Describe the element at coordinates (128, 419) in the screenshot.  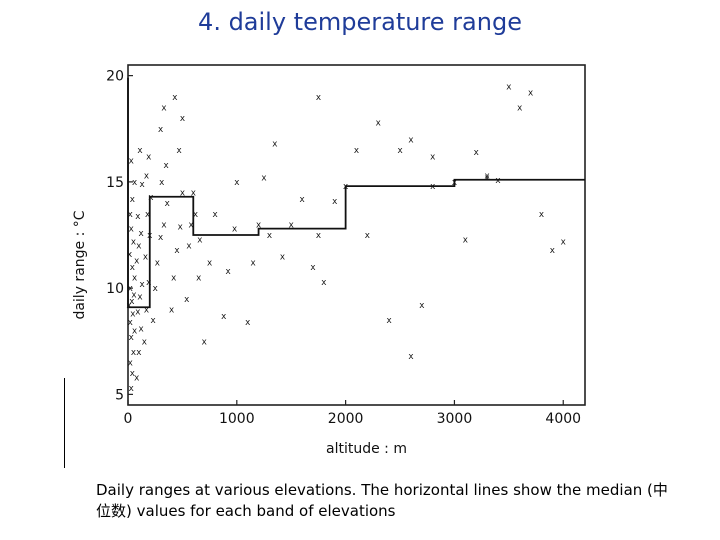
I see `x-tick-label: 0` at that location.